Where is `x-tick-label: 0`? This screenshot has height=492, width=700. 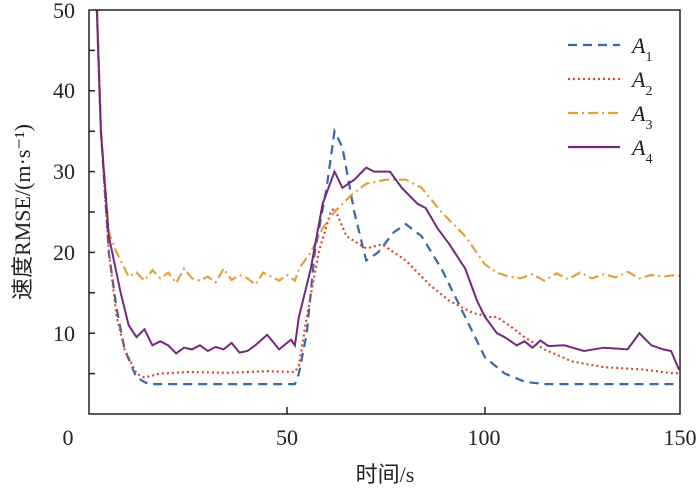 x-tick-label: 0 is located at coordinates (68, 437).